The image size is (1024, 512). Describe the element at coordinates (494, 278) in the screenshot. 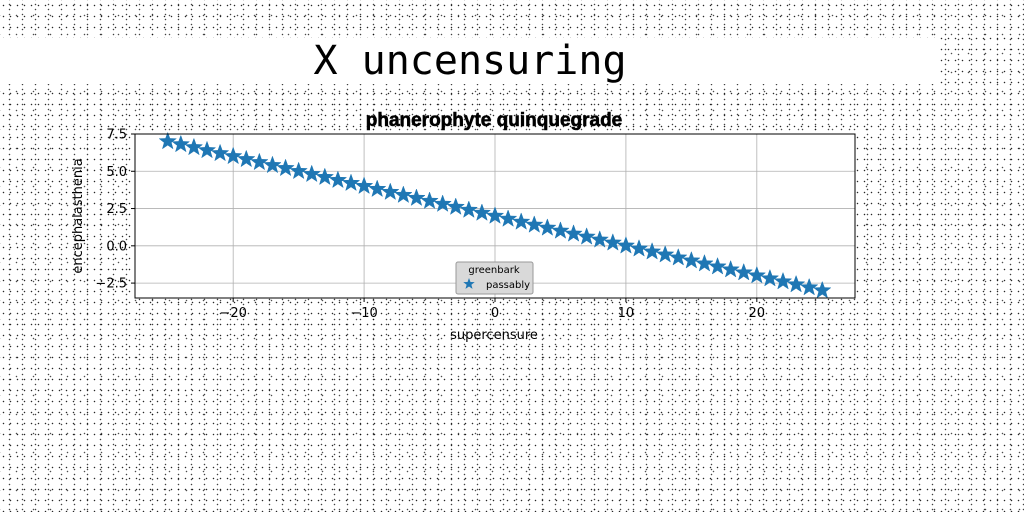

I see `legend: greenbark passably` at that location.